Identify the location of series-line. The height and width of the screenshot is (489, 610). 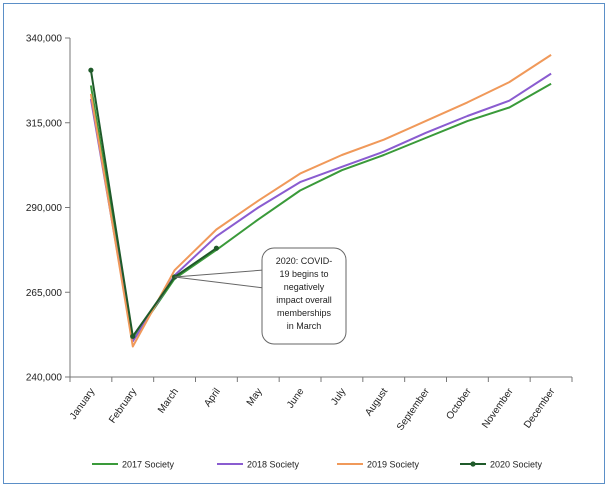
(153, 204).